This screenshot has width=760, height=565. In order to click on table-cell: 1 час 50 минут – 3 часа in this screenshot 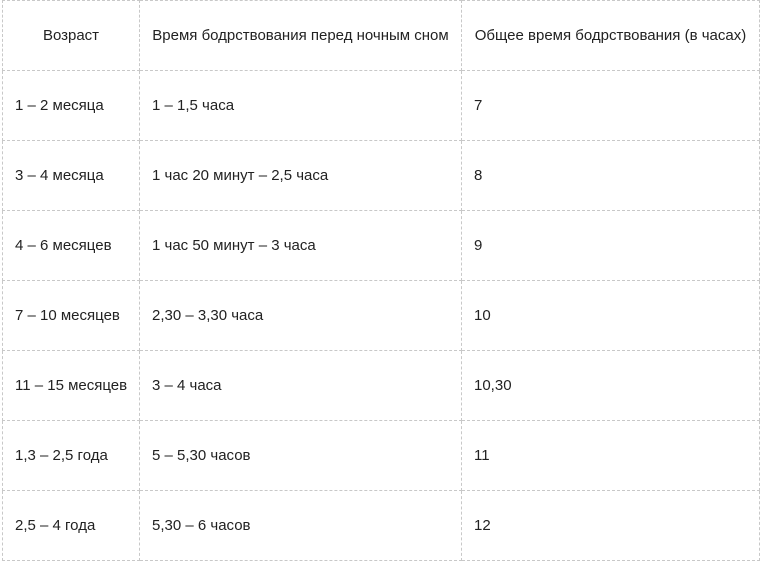, I will do `click(300, 245)`.